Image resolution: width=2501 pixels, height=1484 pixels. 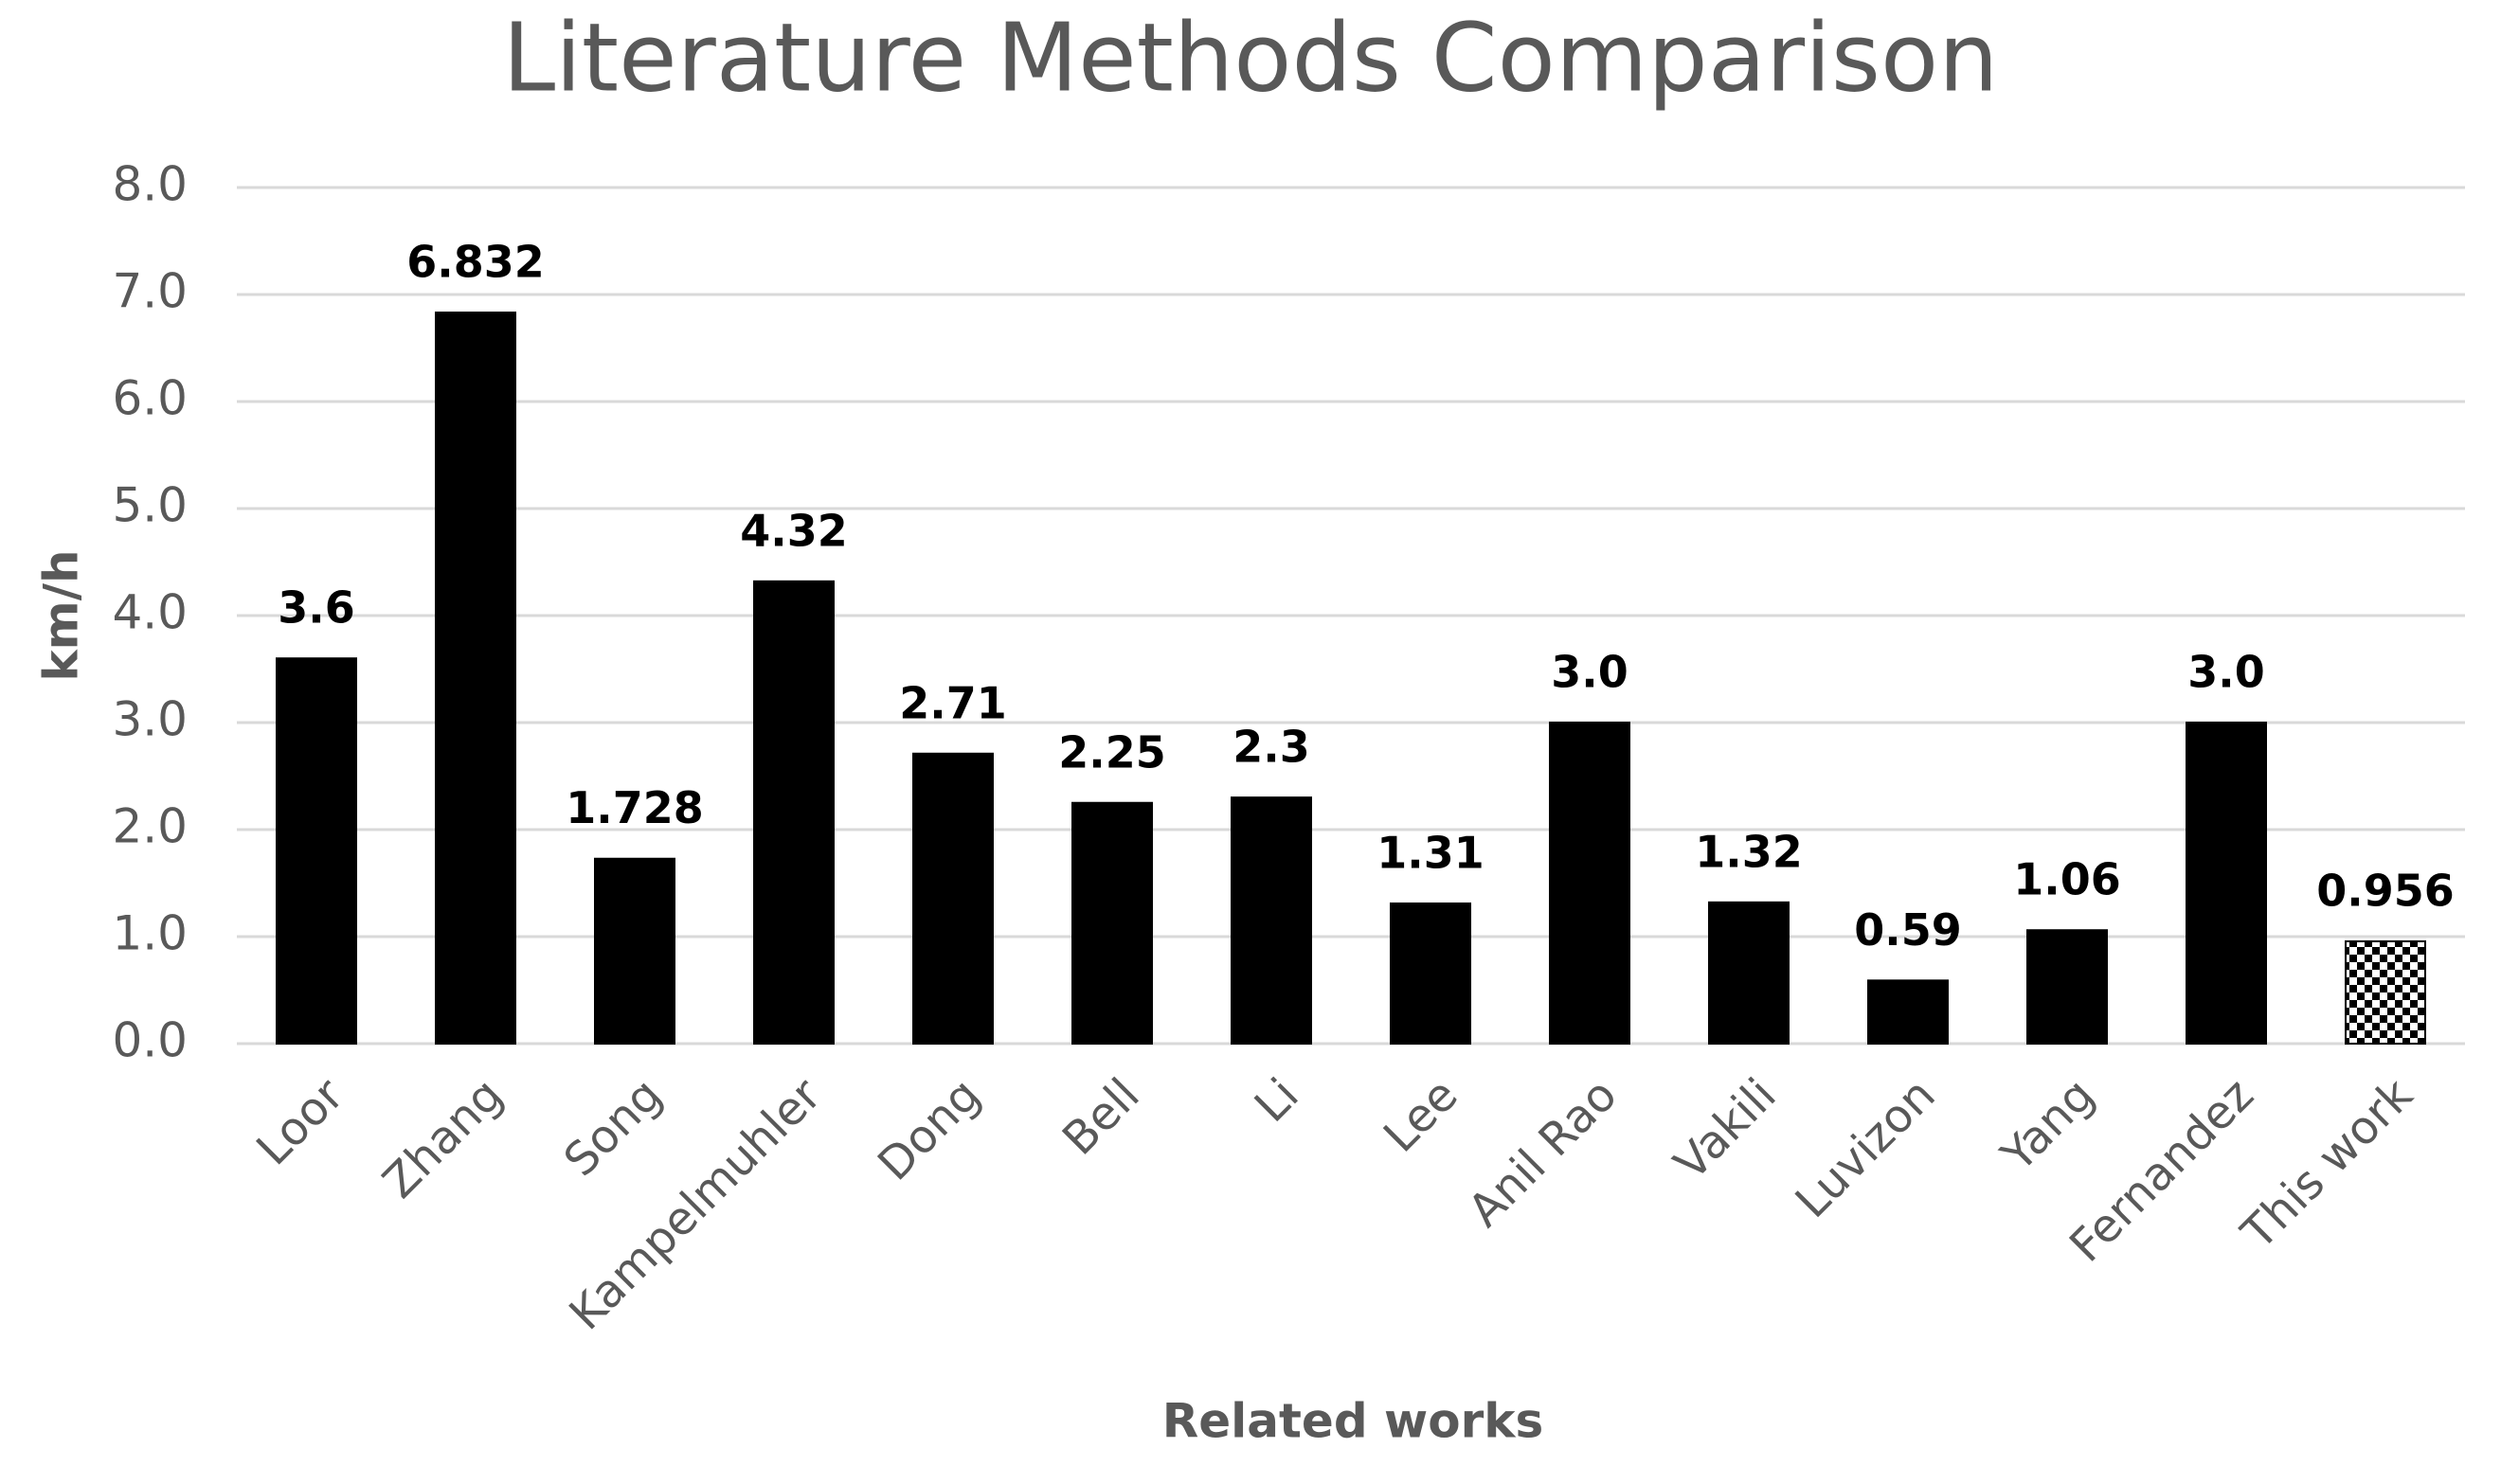 I want to click on y-axis-label: km/h, so click(x=62, y=615).